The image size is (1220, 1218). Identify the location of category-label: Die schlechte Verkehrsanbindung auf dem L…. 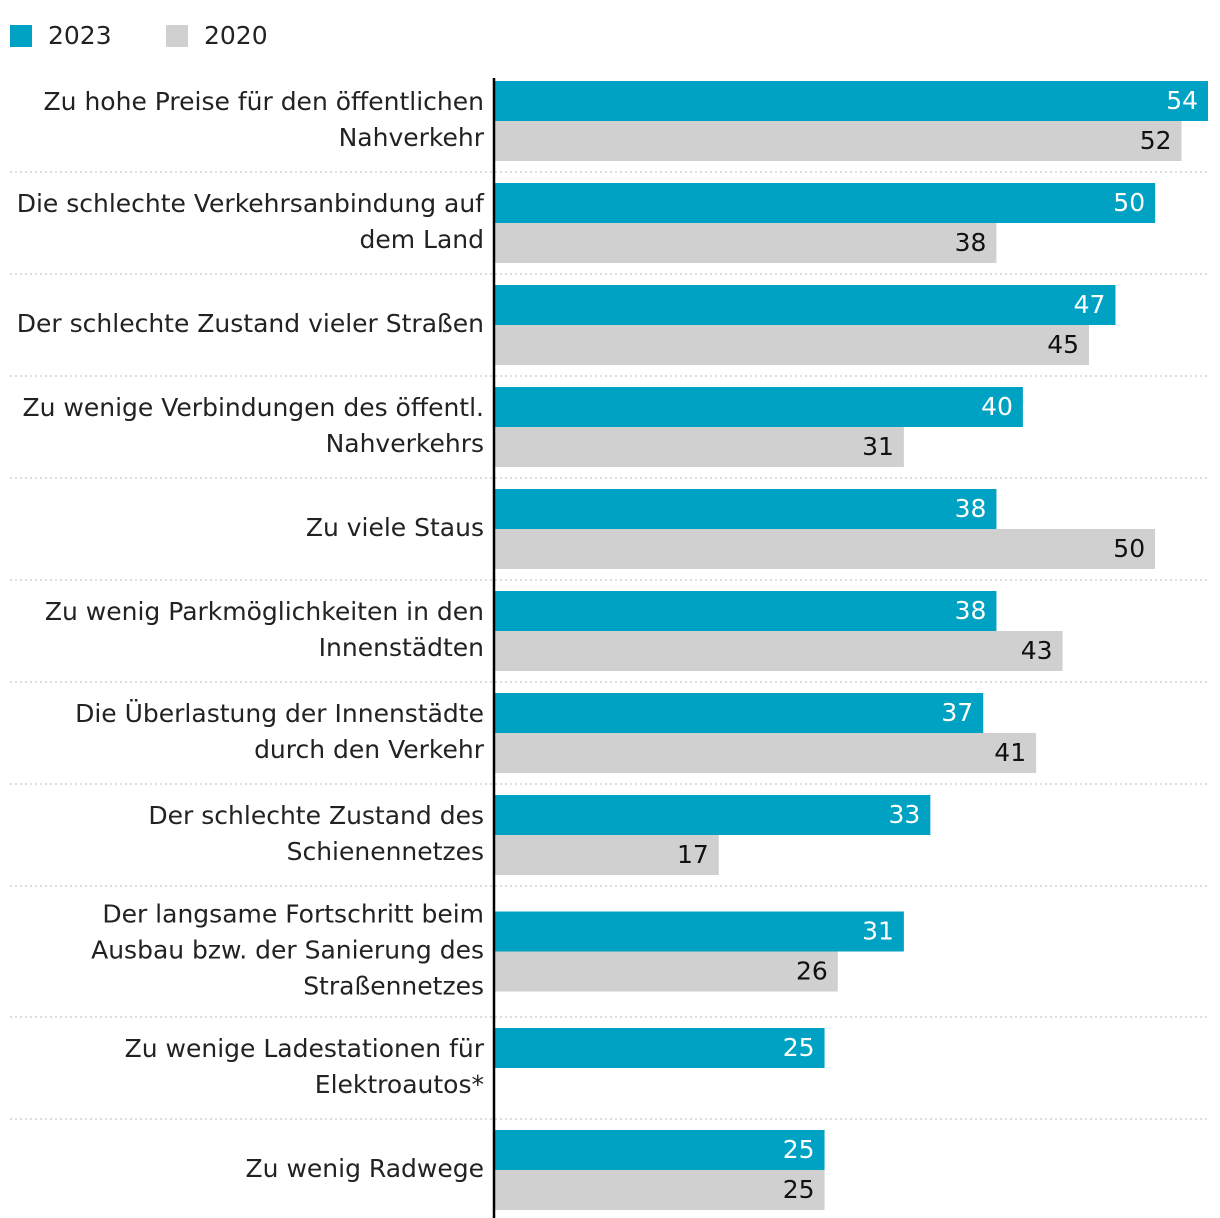
(251, 221).